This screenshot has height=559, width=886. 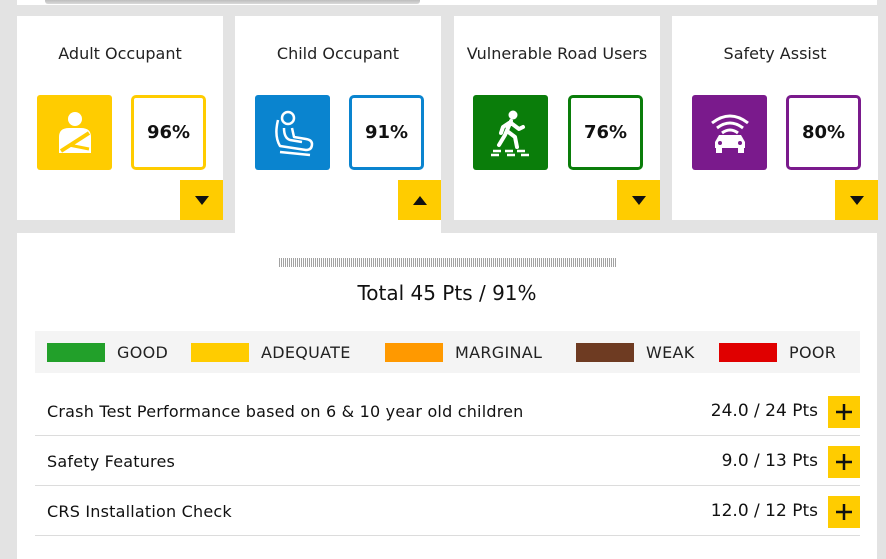 What do you see at coordinates (605, 132) in the screenshot?
I see `score-badge: 76%` at bounding box center [605, 132].